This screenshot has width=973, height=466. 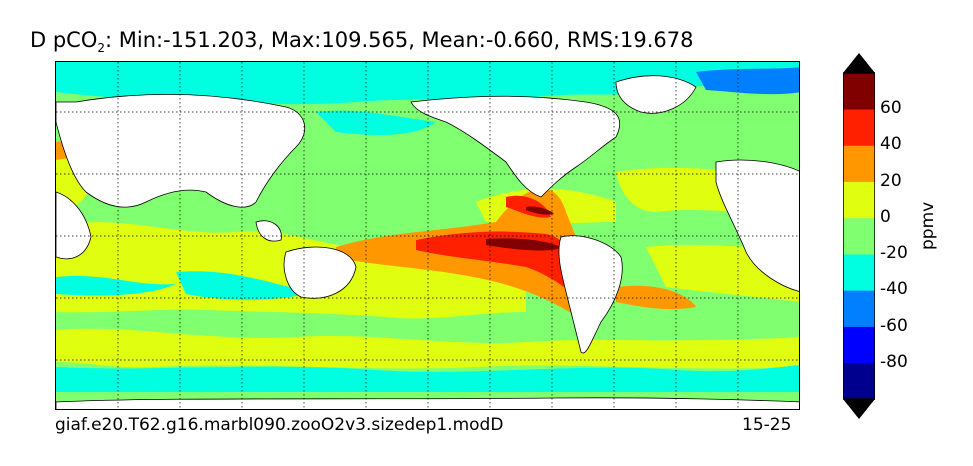 What do you see at coordinates (891, 180) in the screenshot?
I see `colorbar-tick-label: 20` at bounding box center [891, 180].